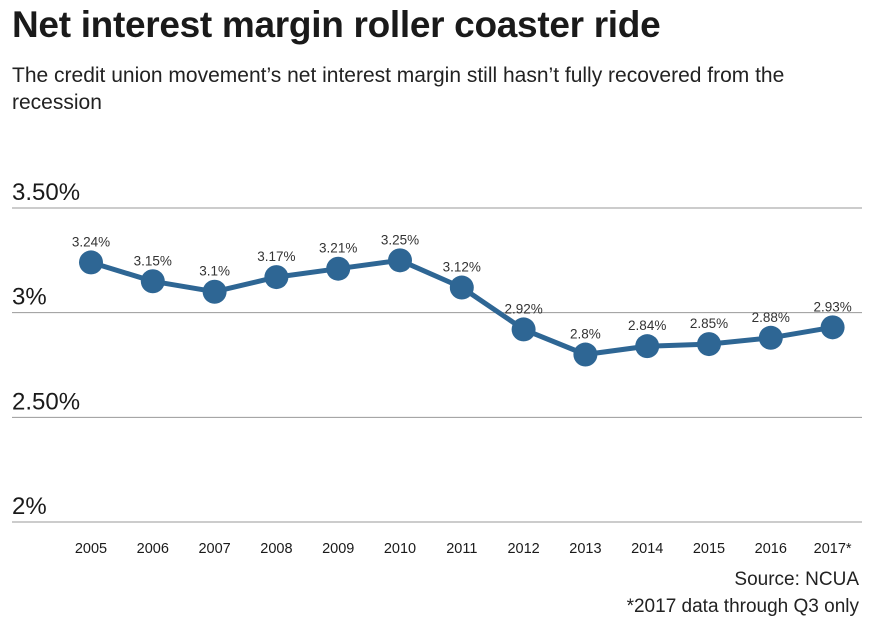  I want to click on data-label: 2.93%, so click(832, 306).